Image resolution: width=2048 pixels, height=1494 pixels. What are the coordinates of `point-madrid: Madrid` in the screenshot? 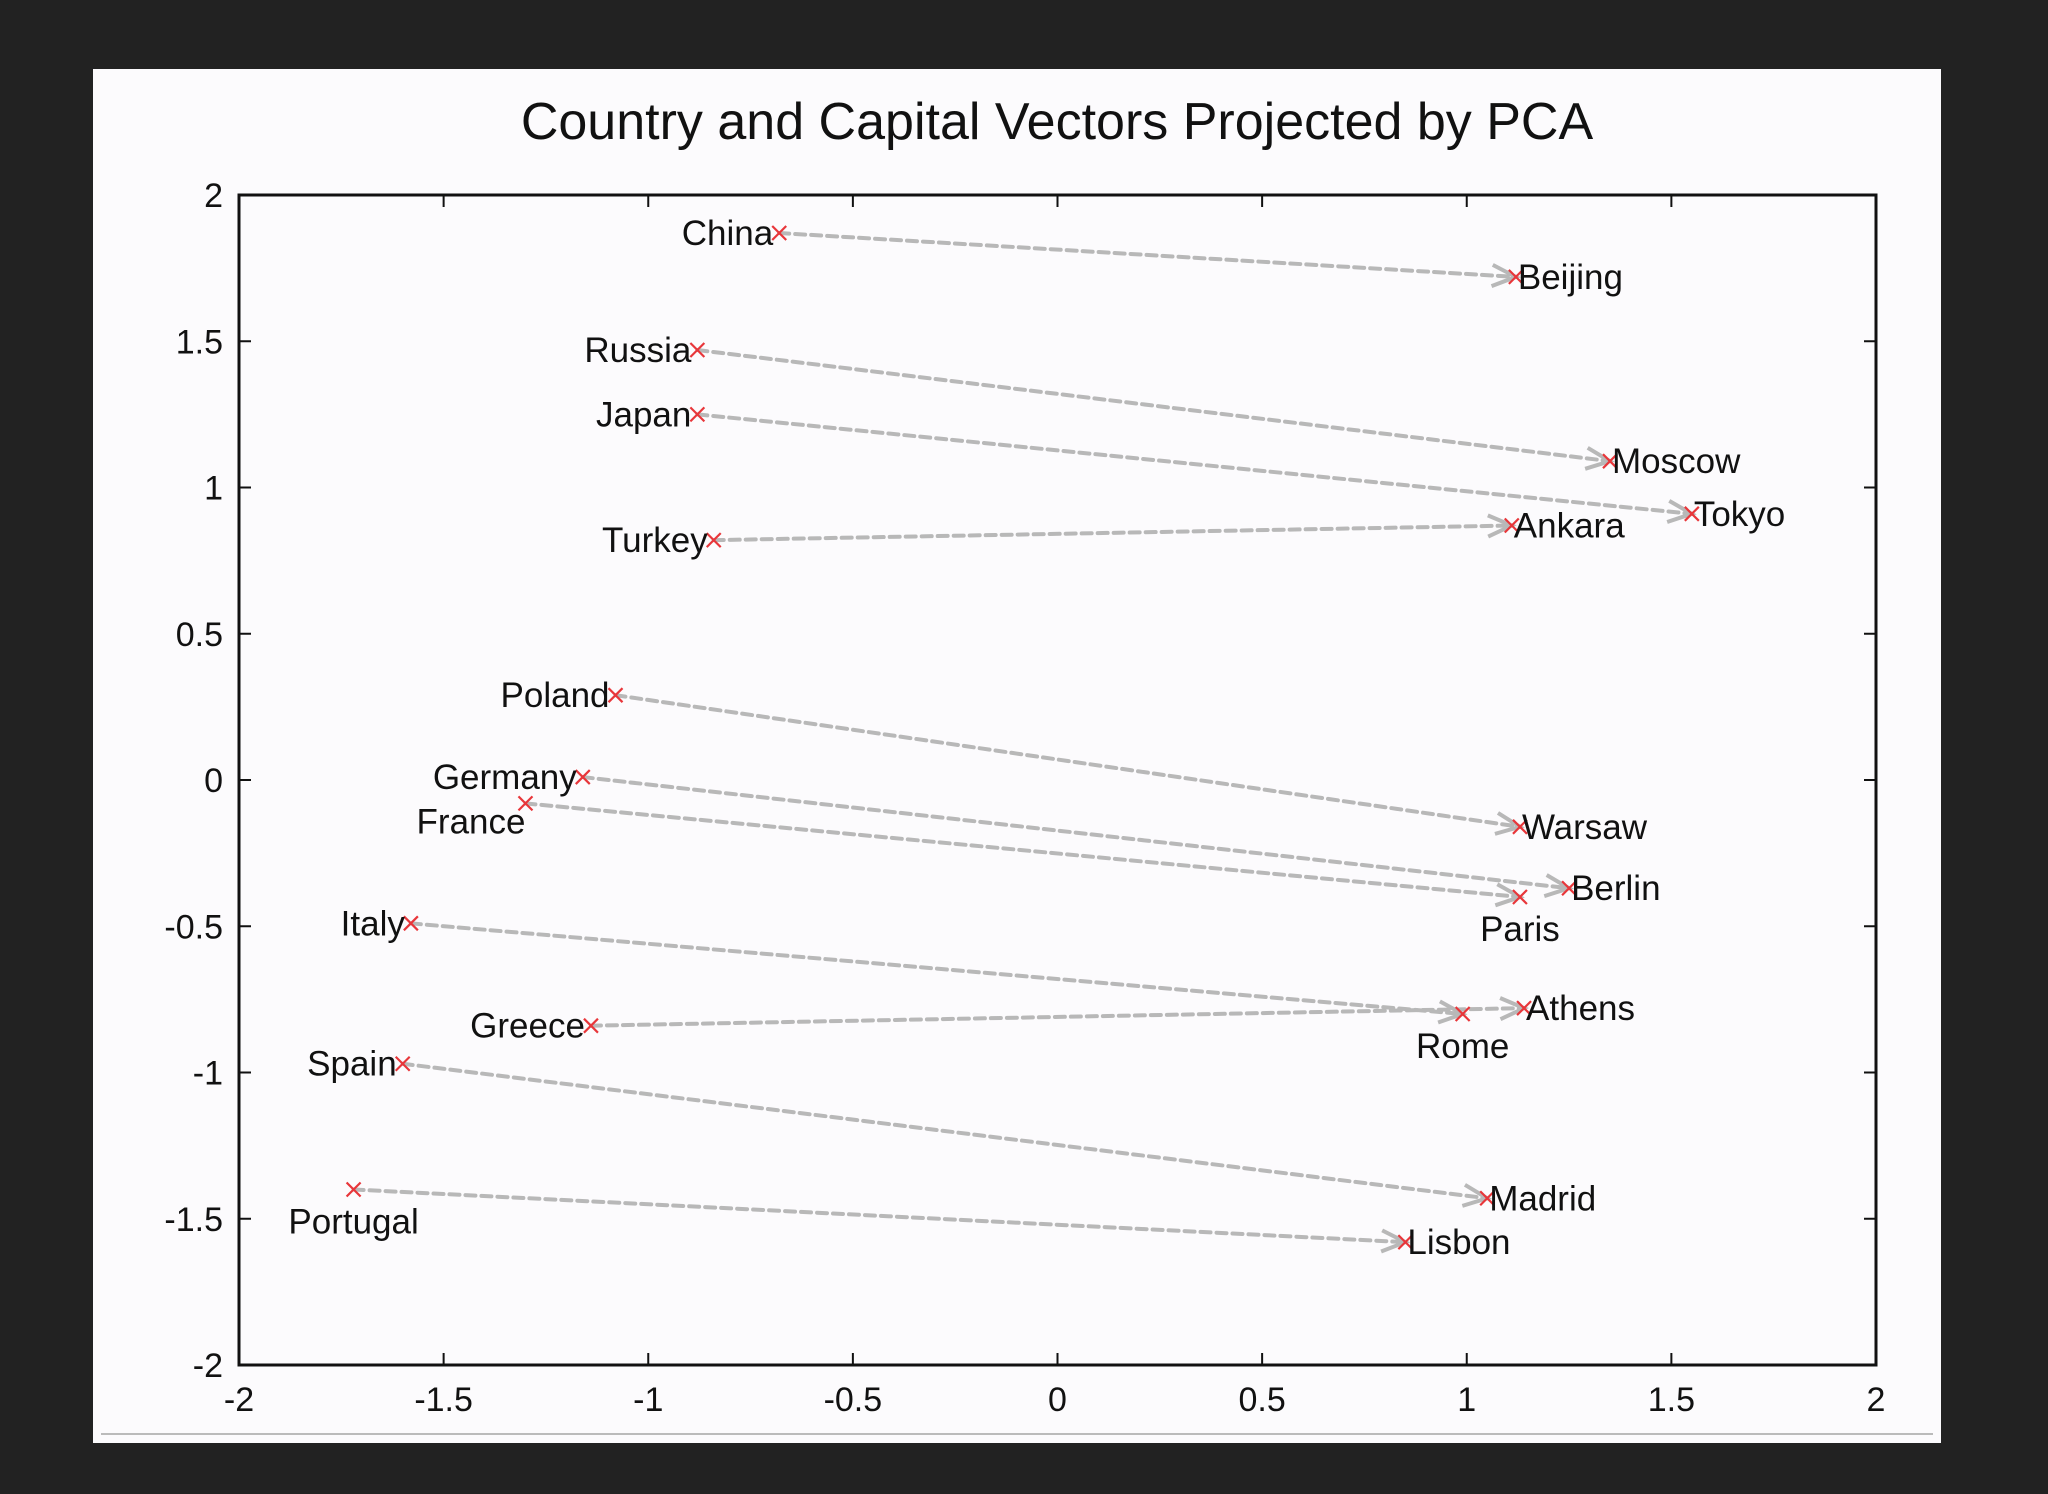 It's located at (1537, 1198).